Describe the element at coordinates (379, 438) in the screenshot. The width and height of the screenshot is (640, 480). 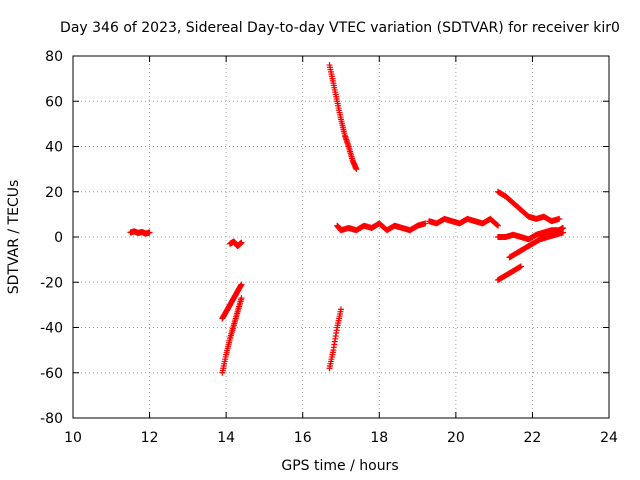
I see `x-tick-label: 18` at that location.